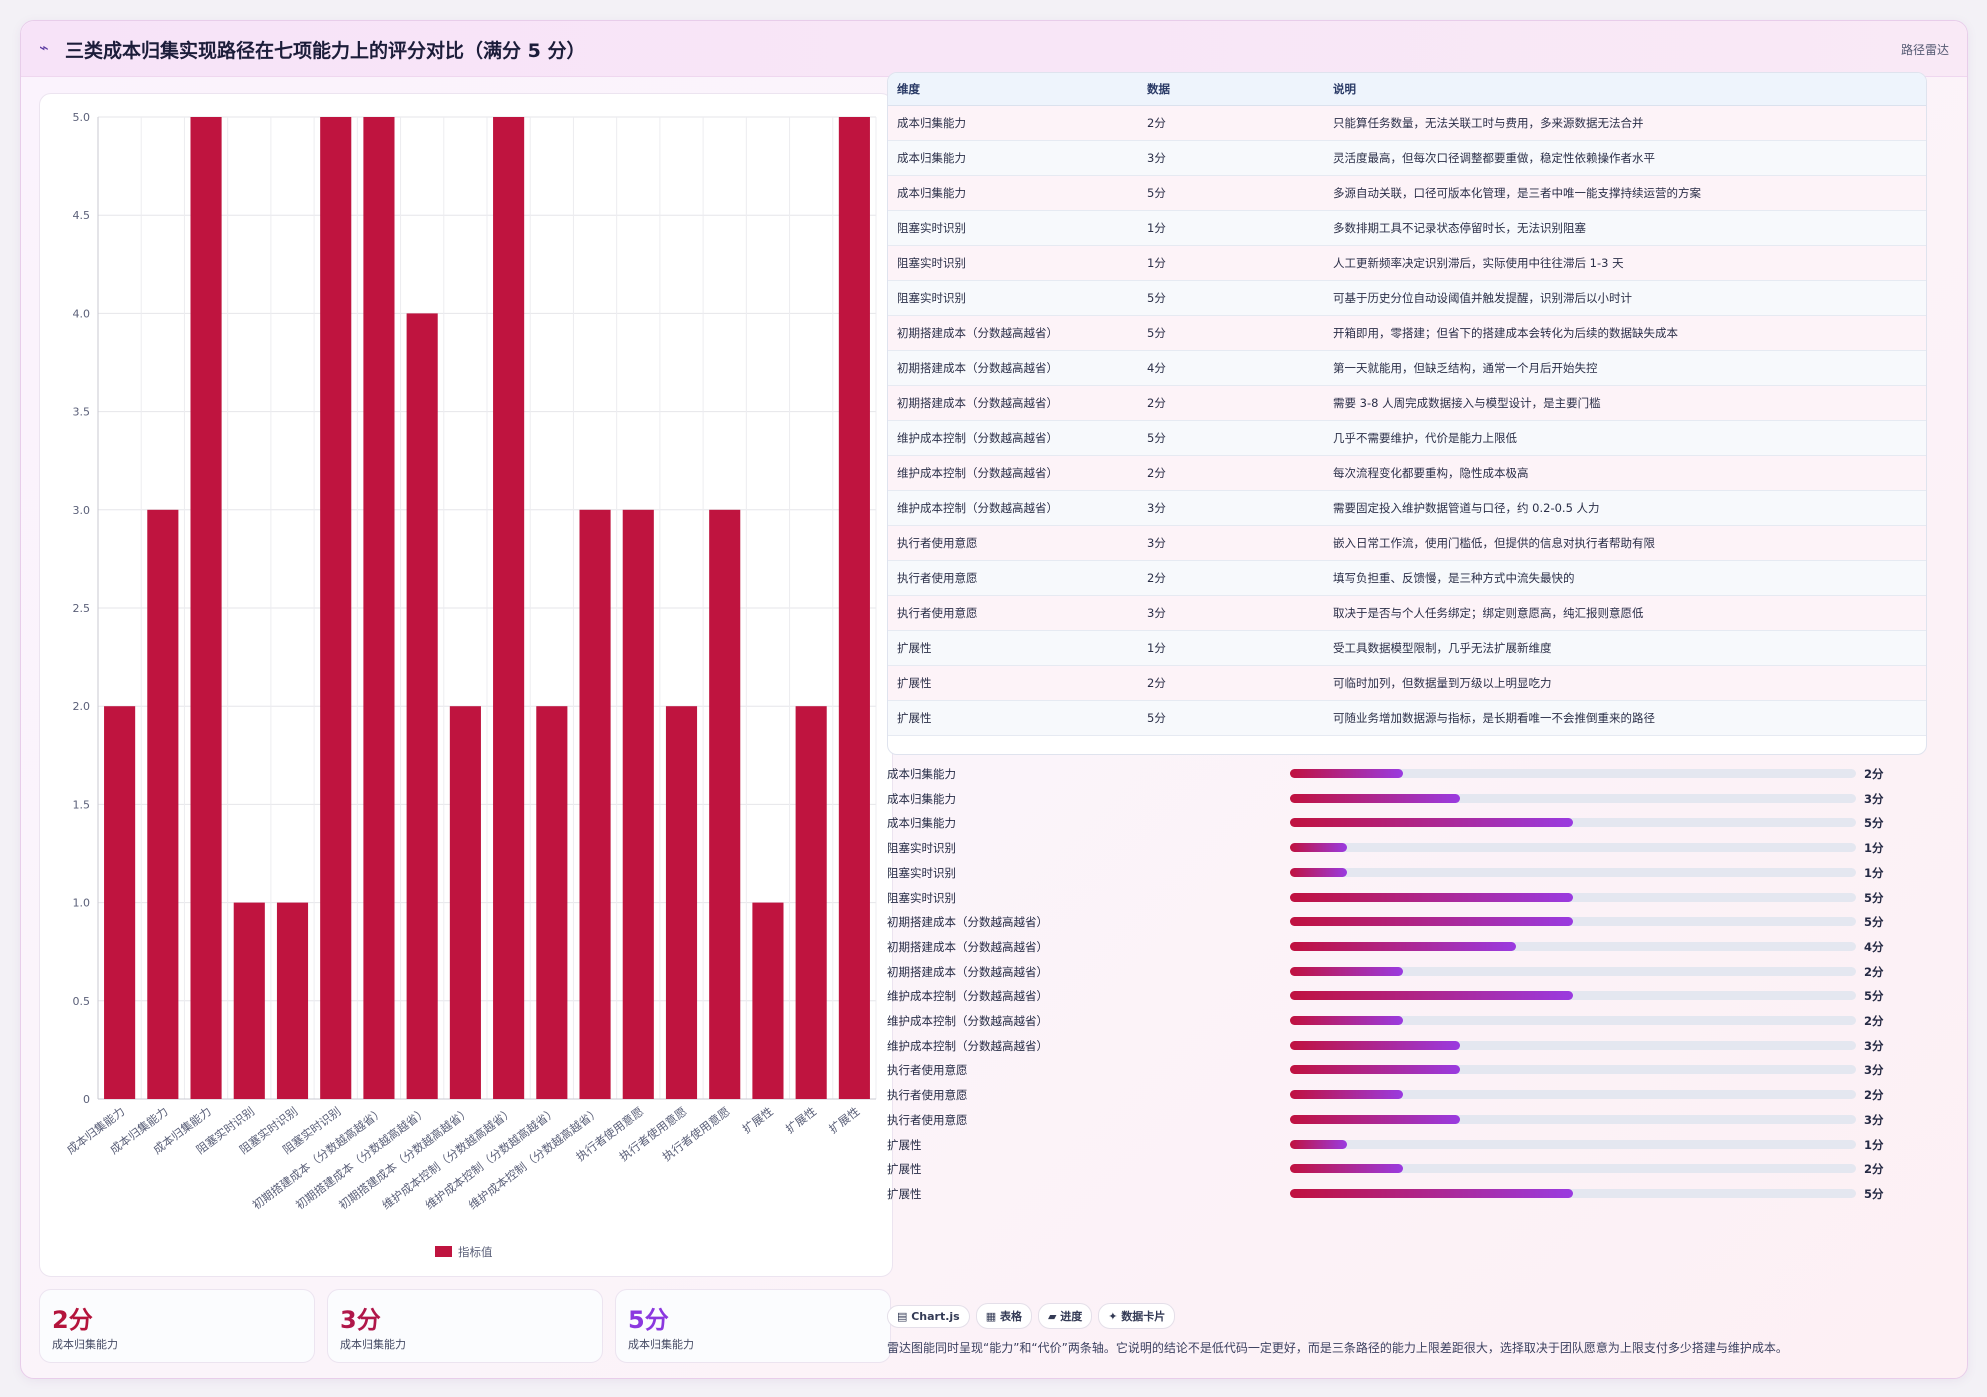 This screenshot has height=1397, width=1987. I want to click on progress-value: 5分, so click(1874, 823).